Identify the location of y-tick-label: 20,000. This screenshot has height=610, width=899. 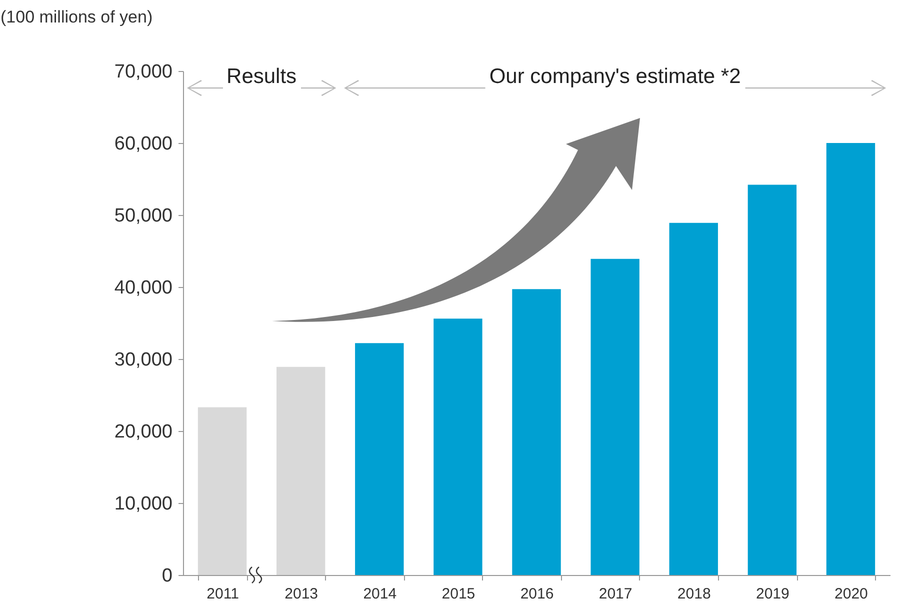
(143, 432).